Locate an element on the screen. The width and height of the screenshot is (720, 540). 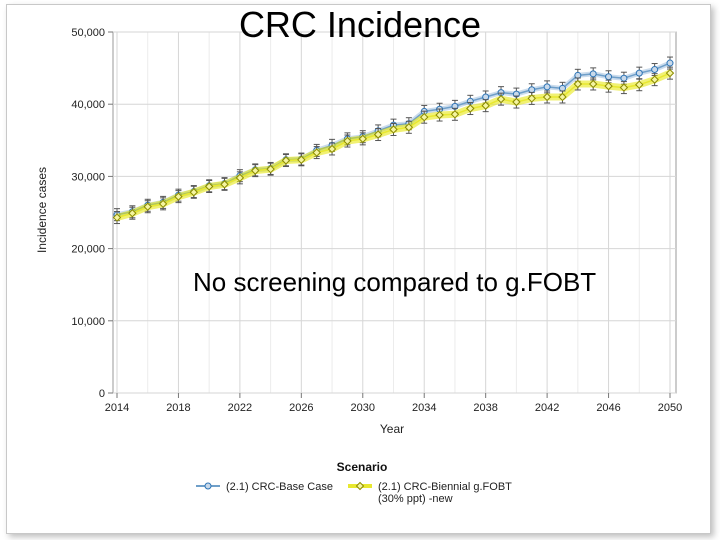
legend-title: Scenario is located at coordinates (362, 467).